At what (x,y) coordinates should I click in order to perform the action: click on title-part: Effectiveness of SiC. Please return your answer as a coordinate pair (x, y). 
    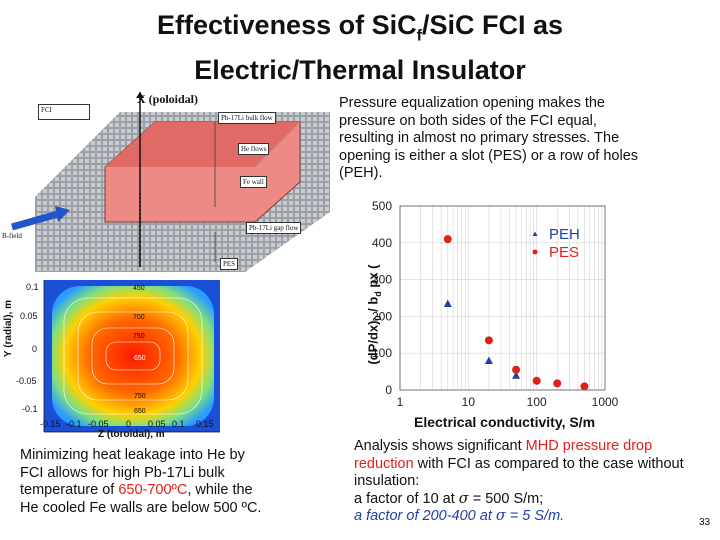
    Looking at the image, I should click on (287, 25).